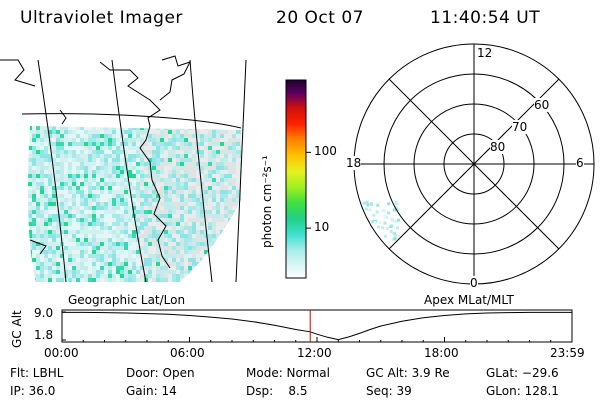 This screenshot has width=600, height=400. I want to click on info-mode: Mode: Normal, so click(288, 373).